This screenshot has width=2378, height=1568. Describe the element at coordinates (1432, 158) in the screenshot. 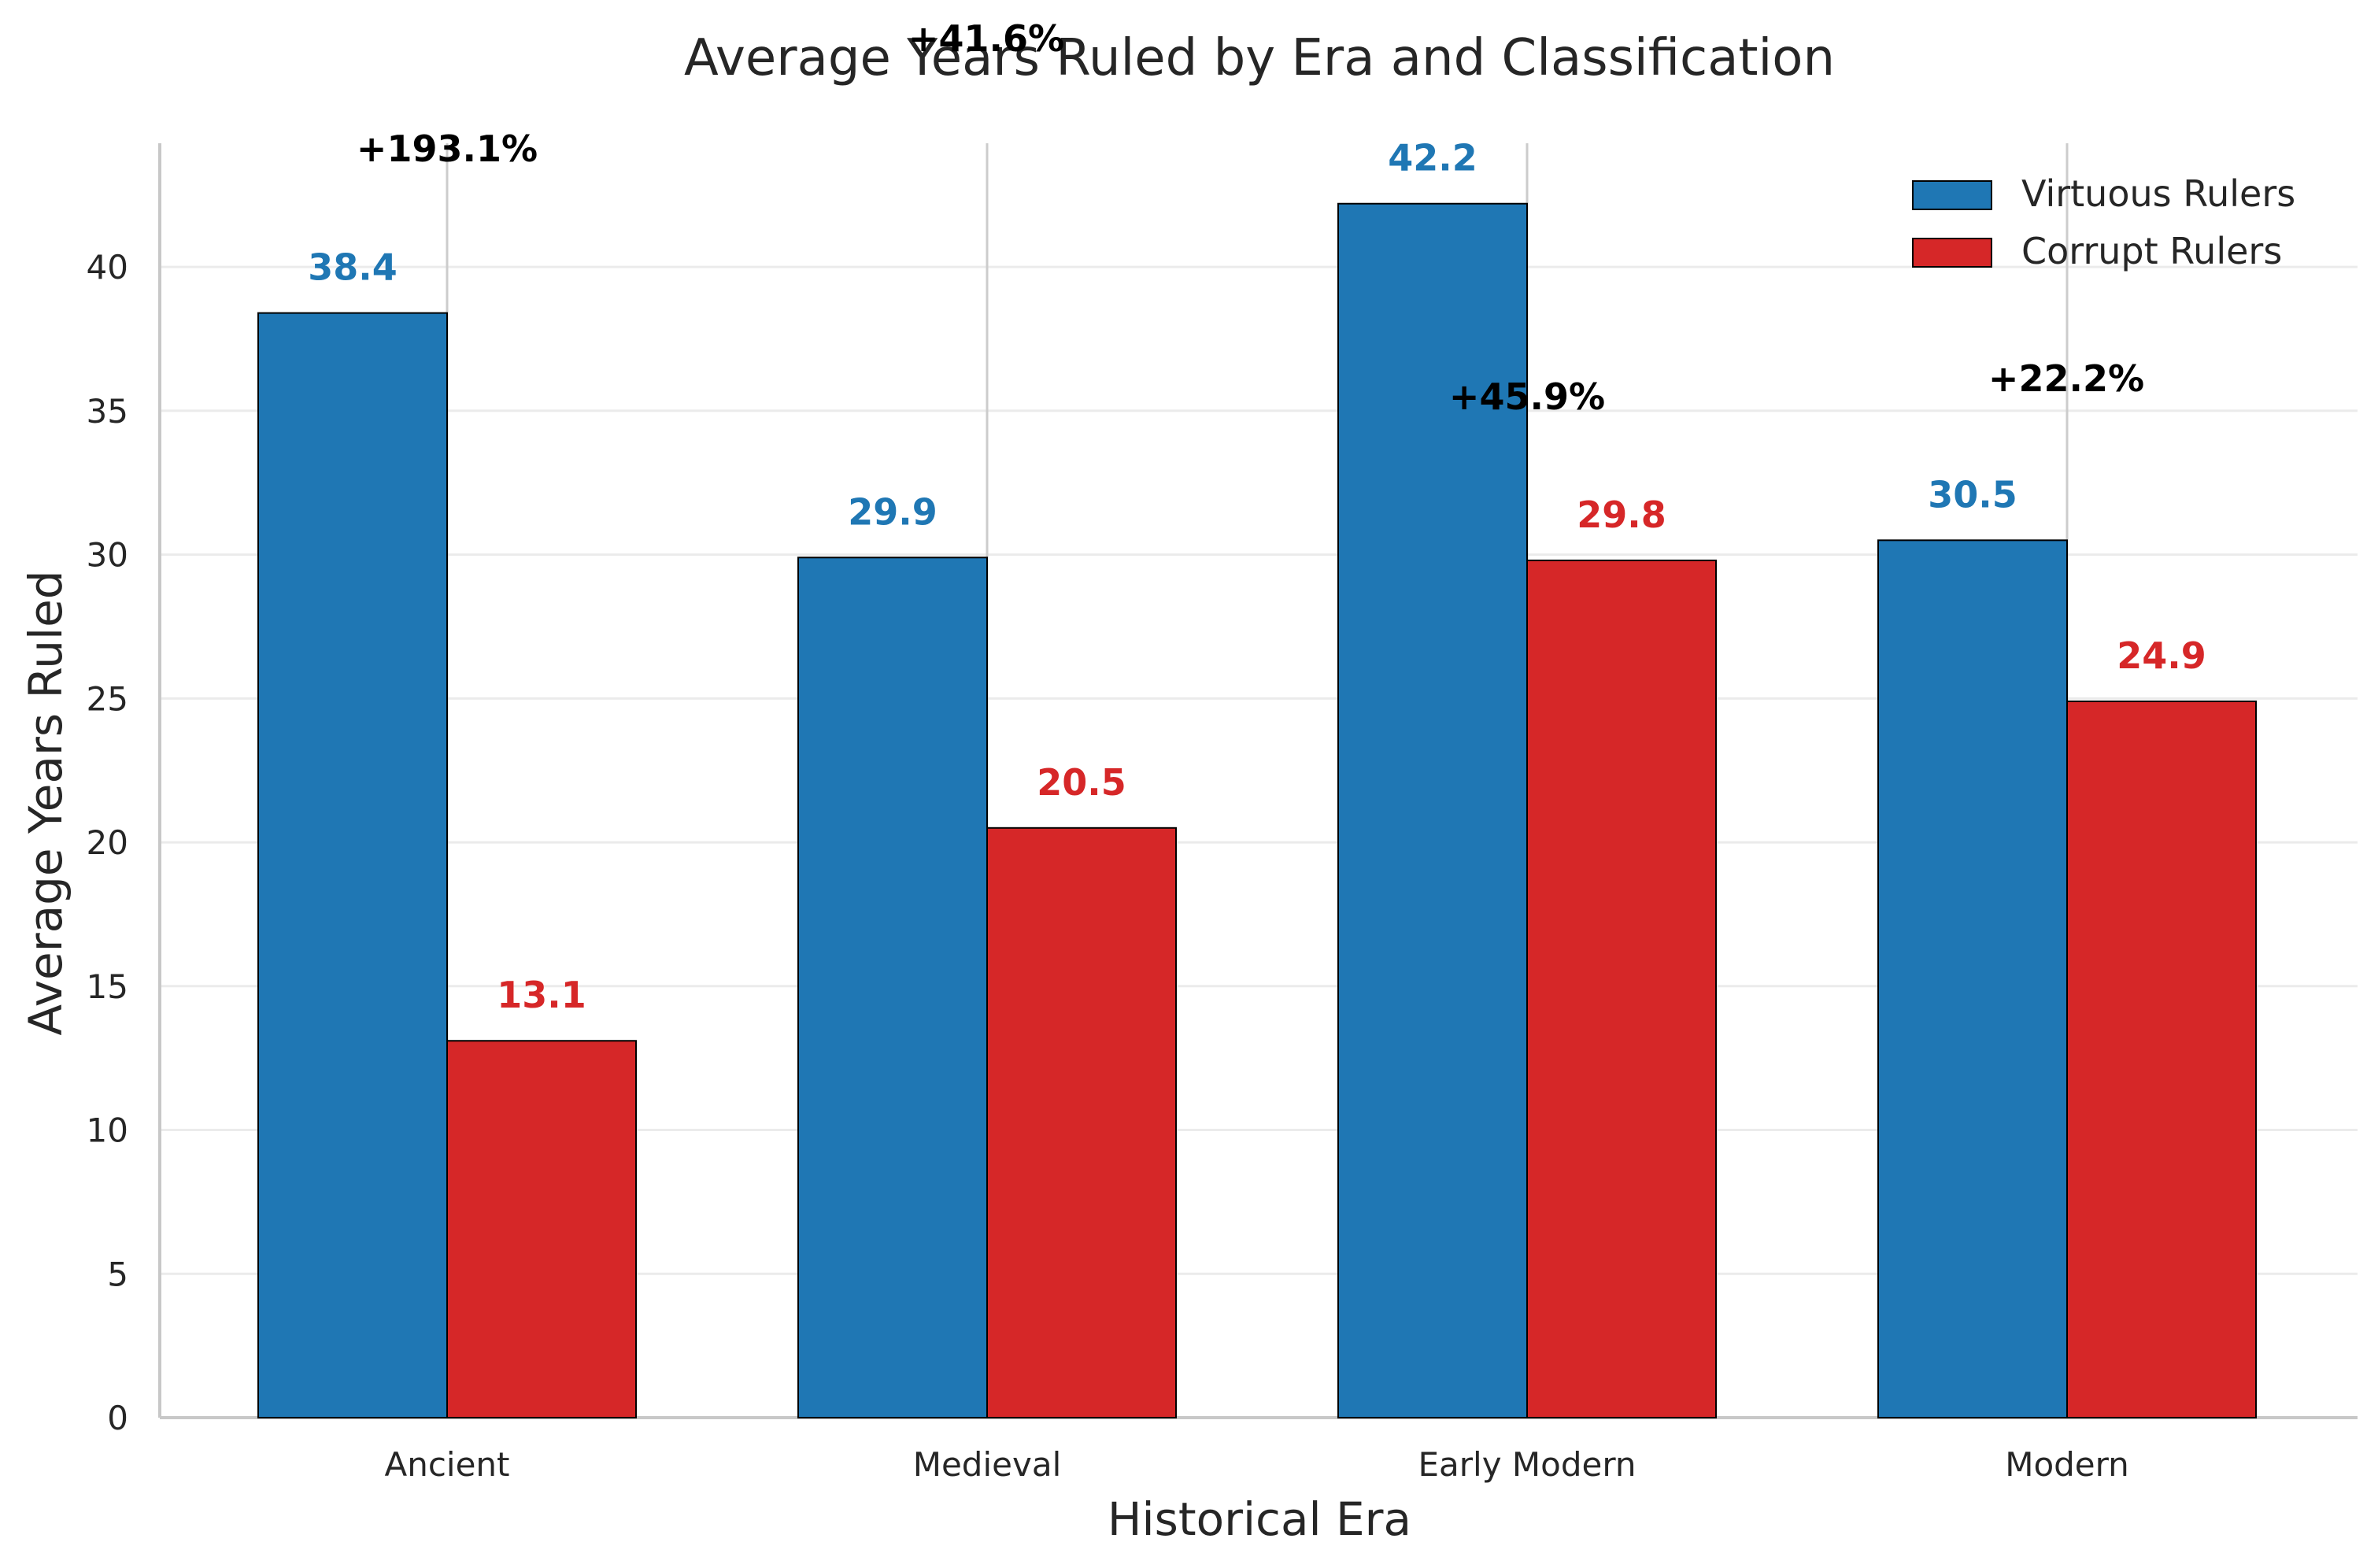

I see `value-label: 42.2` at that location.